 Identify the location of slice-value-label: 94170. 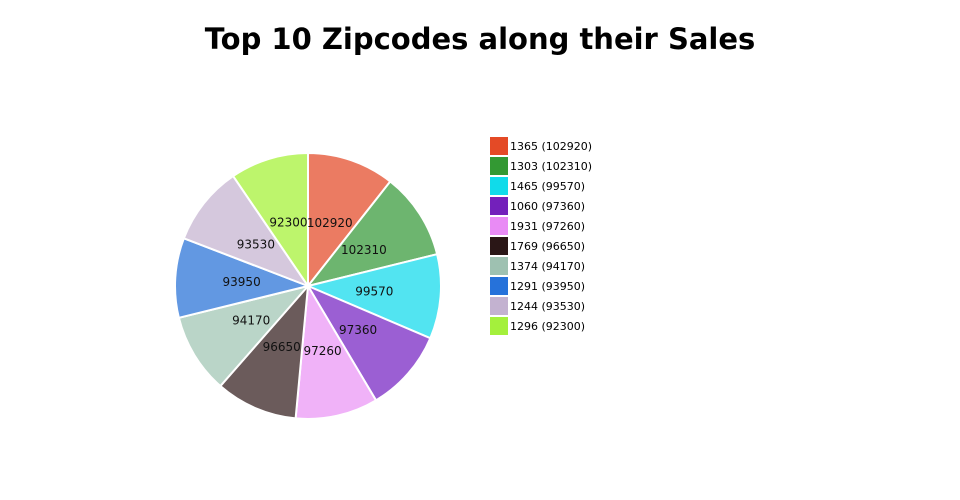
(251, 321).